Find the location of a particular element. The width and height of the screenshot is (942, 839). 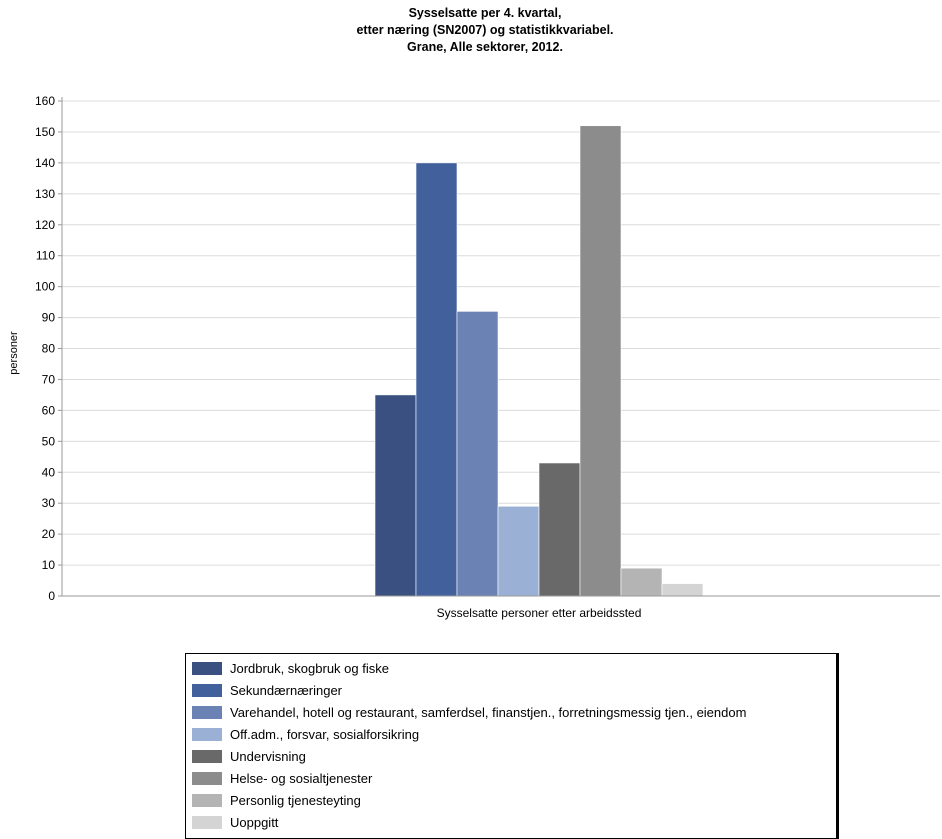

legend-item: Helse- og sosialtjenester is located at coordinates (511, 778).